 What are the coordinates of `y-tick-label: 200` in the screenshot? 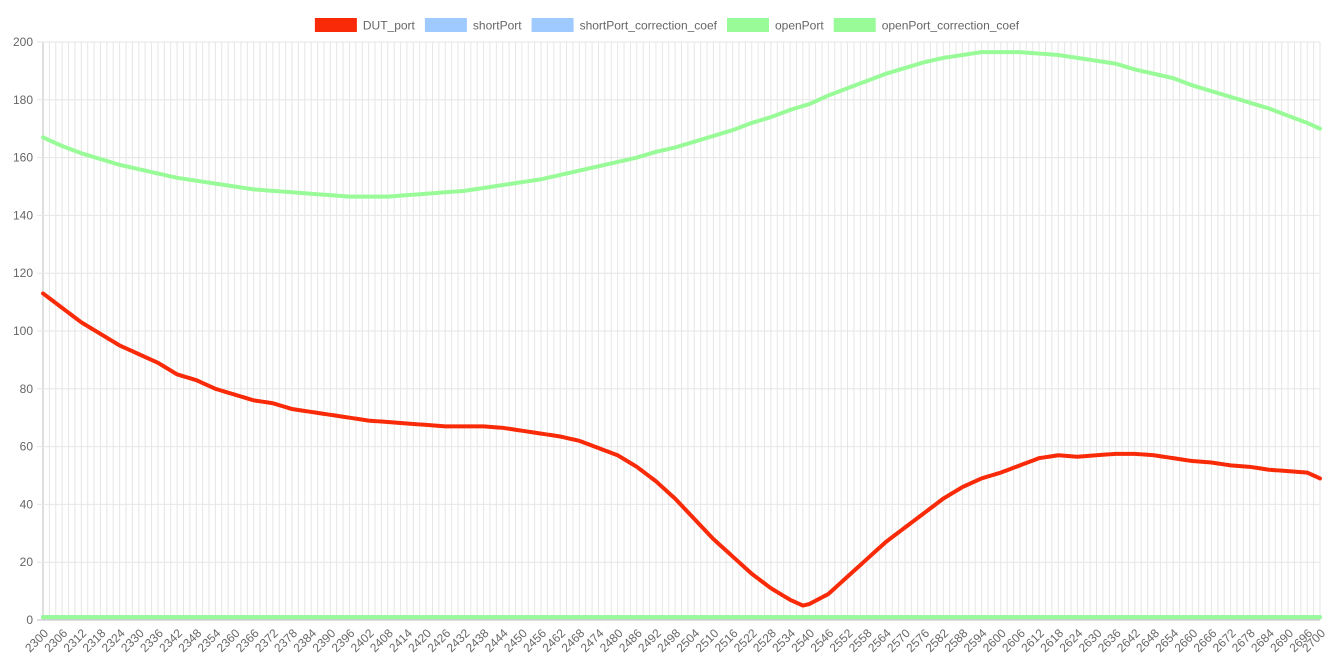 It's located at (23, 42).